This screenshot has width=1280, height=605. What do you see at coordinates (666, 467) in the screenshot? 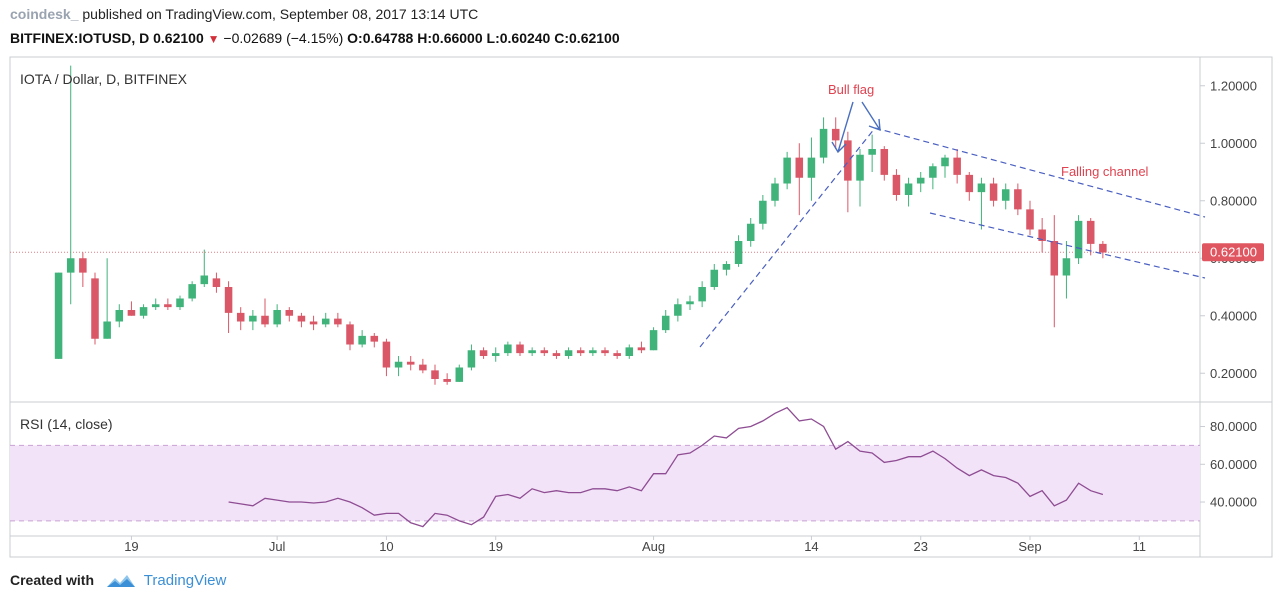
I see `rsi-line` at bounding box center [666, 467].